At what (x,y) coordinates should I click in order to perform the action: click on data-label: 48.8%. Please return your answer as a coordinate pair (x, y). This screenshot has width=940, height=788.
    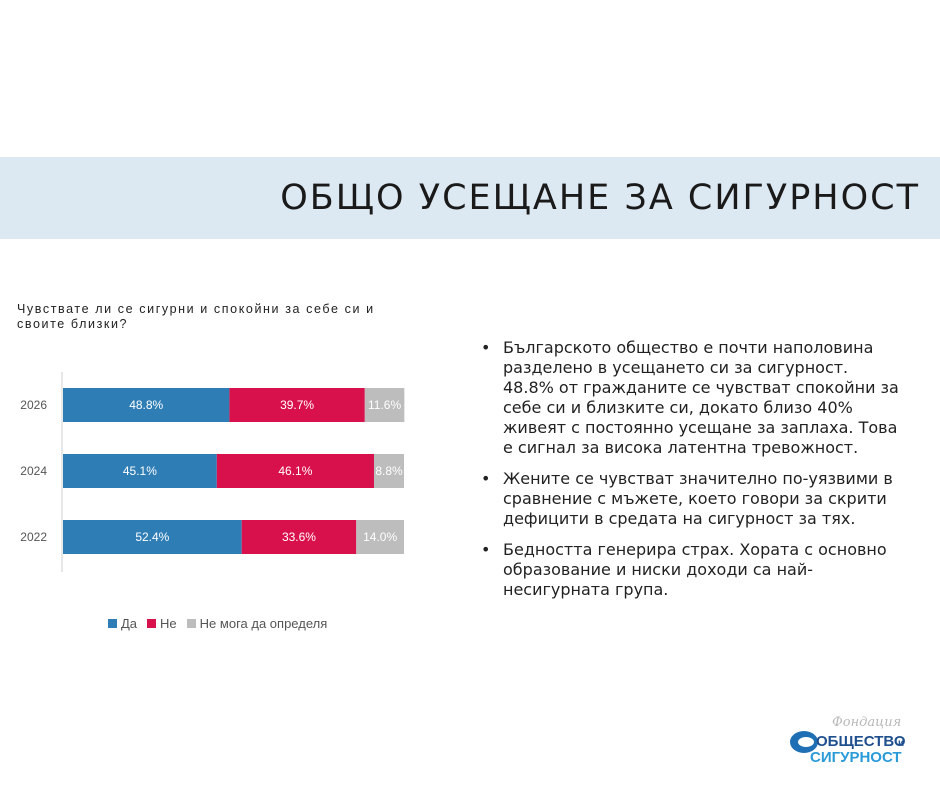
    Looking at the image, I should click on (146, 405).